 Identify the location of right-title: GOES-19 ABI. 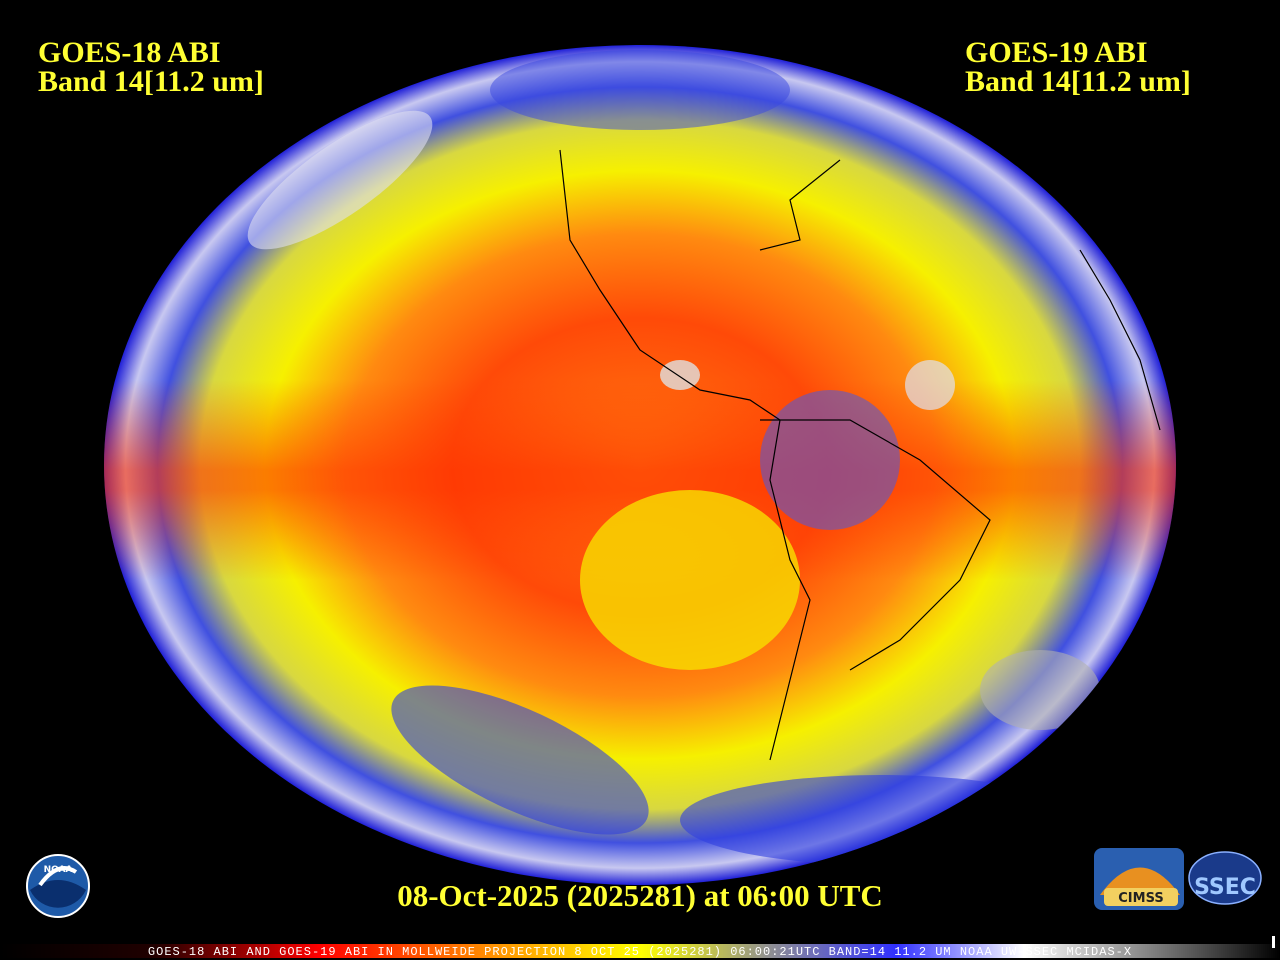
(1056, 52).